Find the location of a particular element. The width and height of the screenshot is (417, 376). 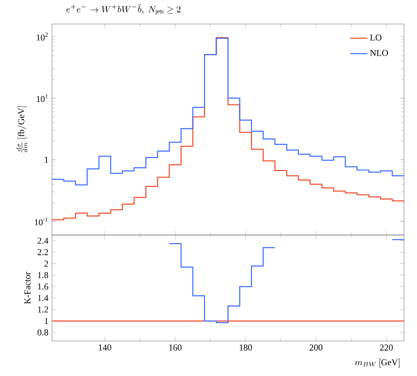

y-axis-title: K-Factor is located at coordinates (27, 288).